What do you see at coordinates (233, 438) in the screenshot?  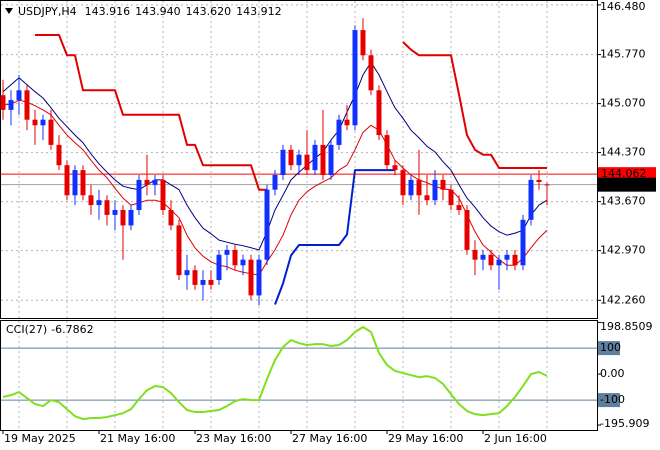 I see `x-tick-label: 23 May 16:00` at bounding box center [233, 438].